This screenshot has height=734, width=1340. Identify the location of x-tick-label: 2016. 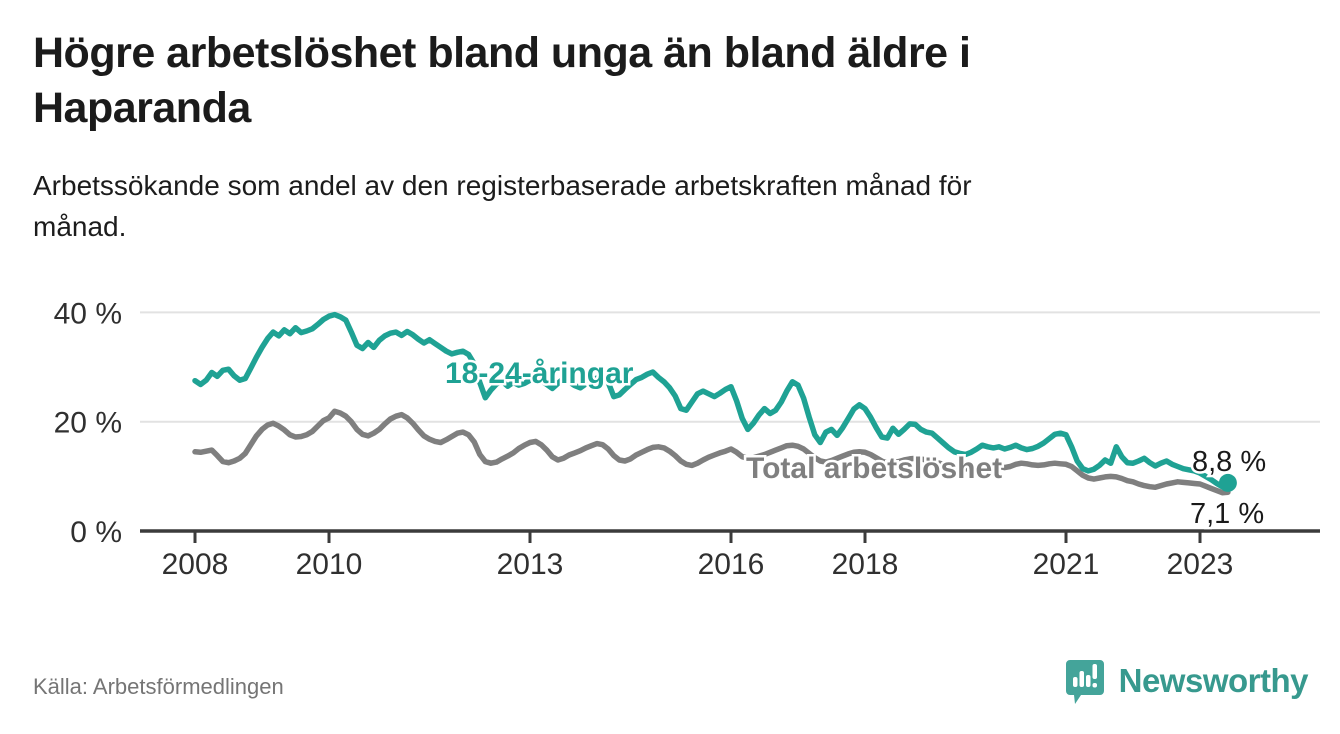
(731, 564).